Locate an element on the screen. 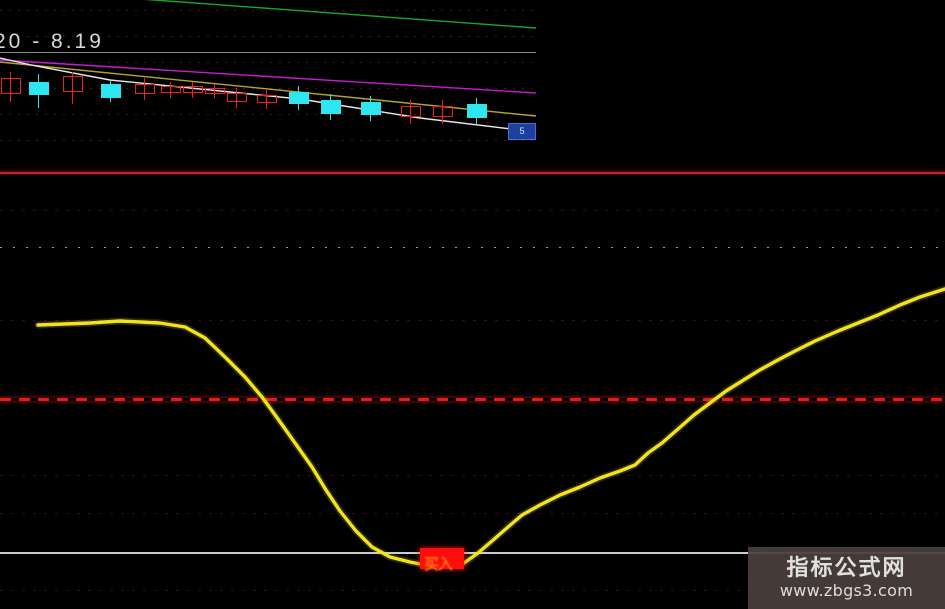  indicator-zero-line is located at coordinates (472, 553).